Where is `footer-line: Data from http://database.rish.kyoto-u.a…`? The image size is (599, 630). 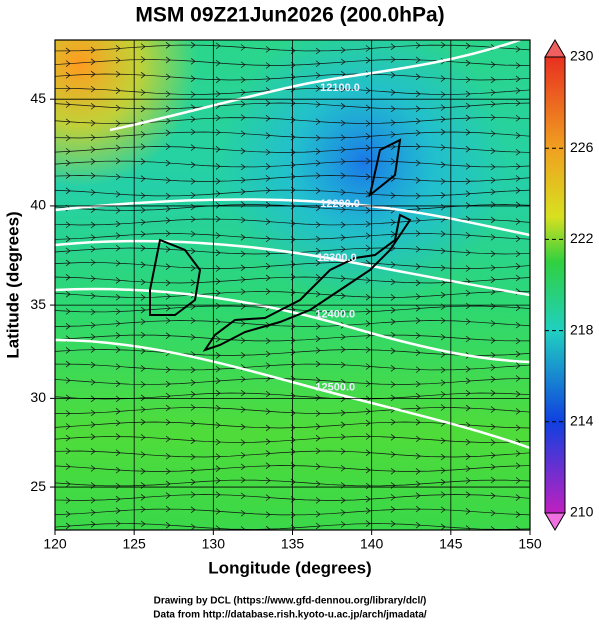
footer-line: Data from http://database.rish.kyoto-u.a… is located at coordinates (290, 615).